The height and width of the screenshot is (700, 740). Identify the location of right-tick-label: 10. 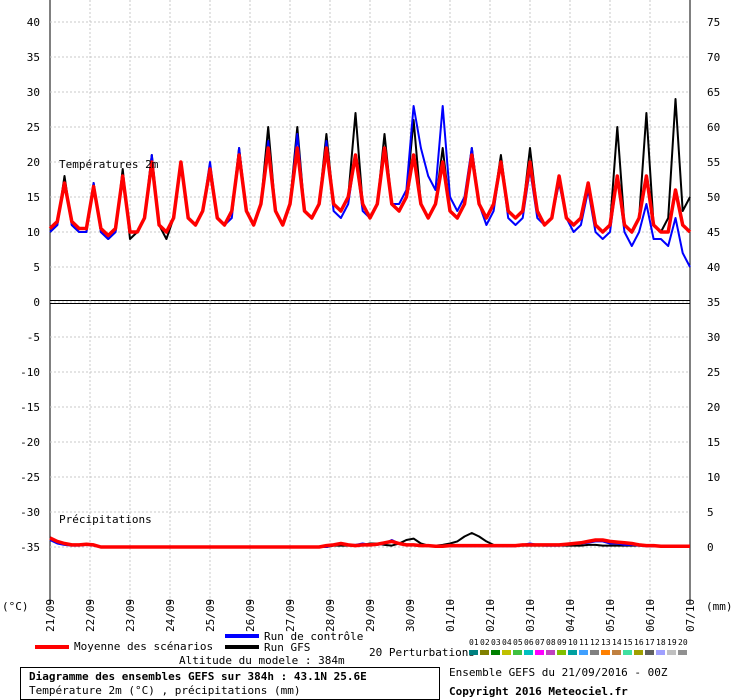
(713, 477).